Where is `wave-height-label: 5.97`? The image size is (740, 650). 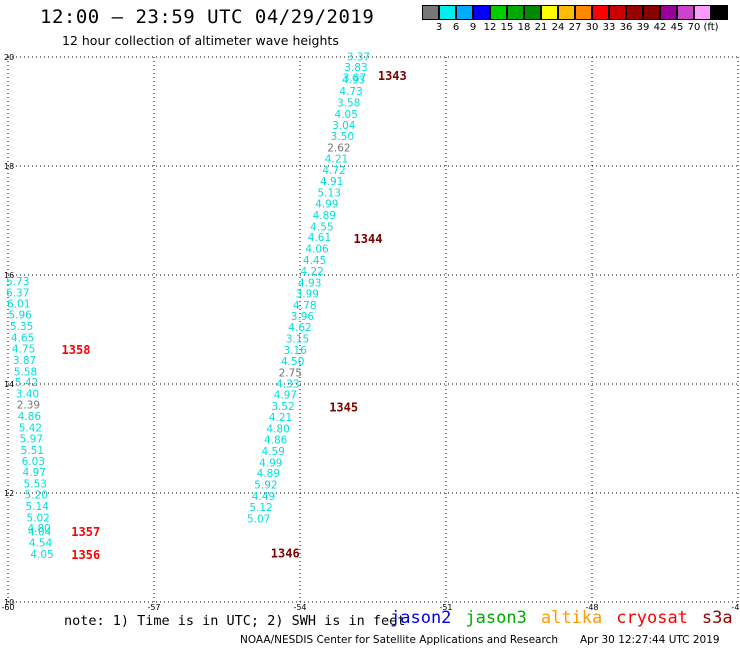
wave-height-label: 5.97 is located at coordinates (31, 439).